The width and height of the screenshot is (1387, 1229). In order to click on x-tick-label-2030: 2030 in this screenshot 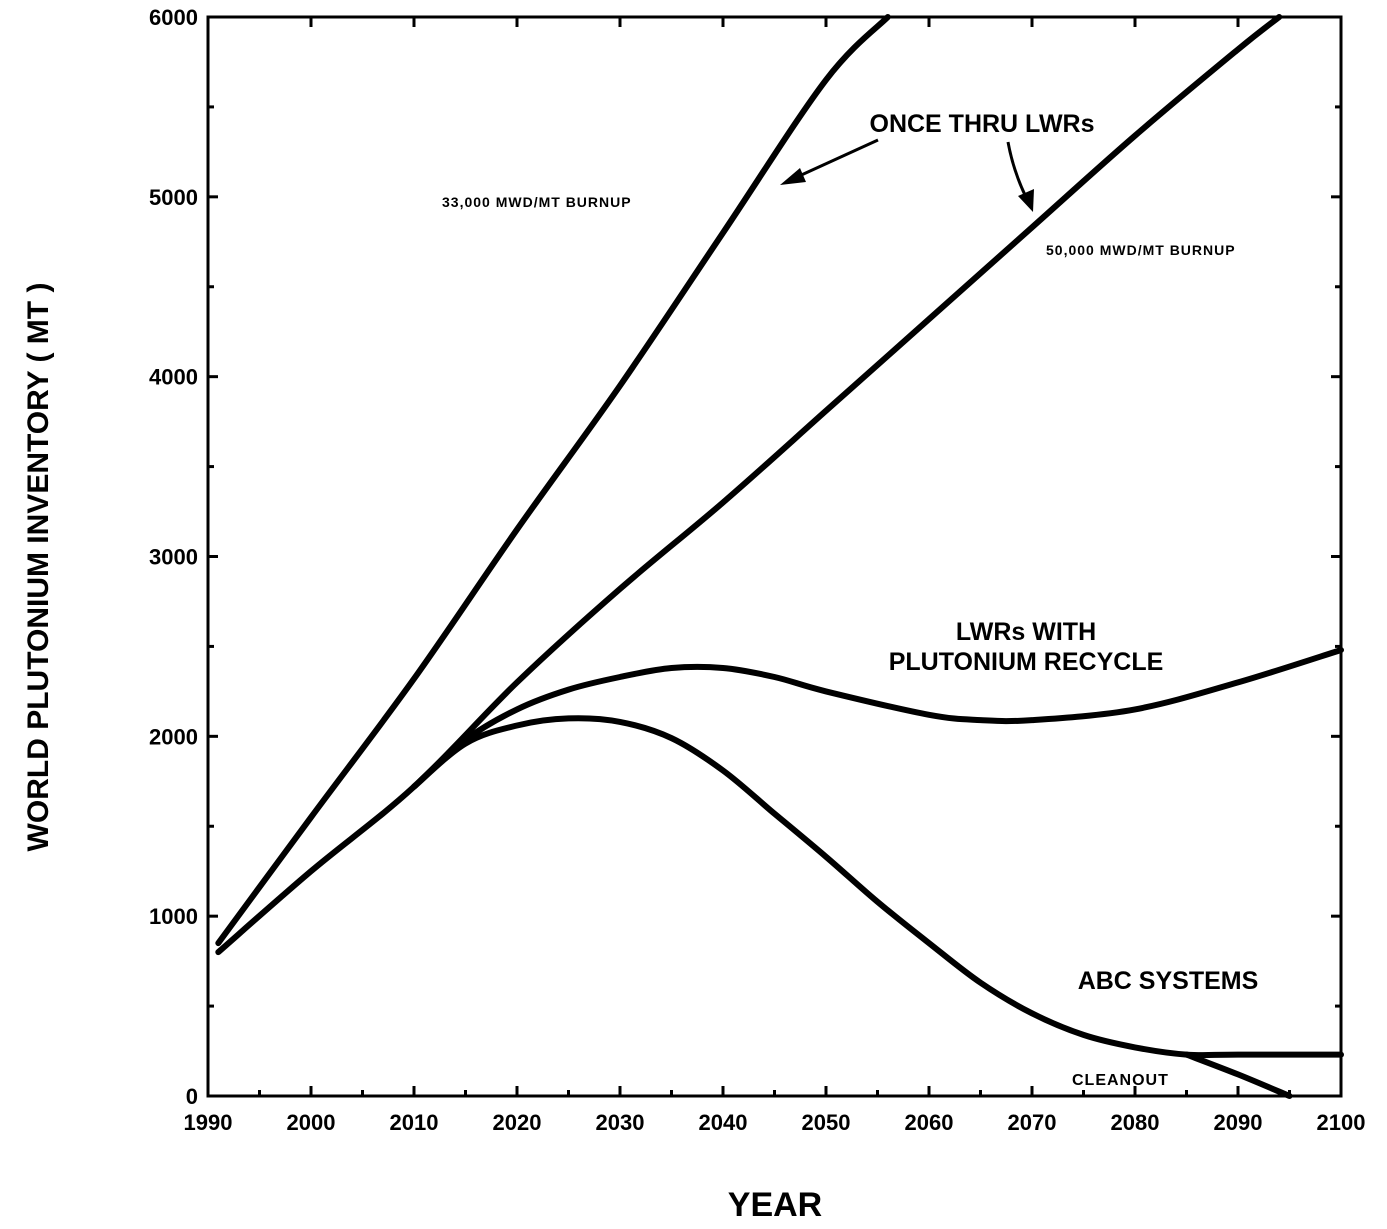, I will do `click(620, 1122)`.